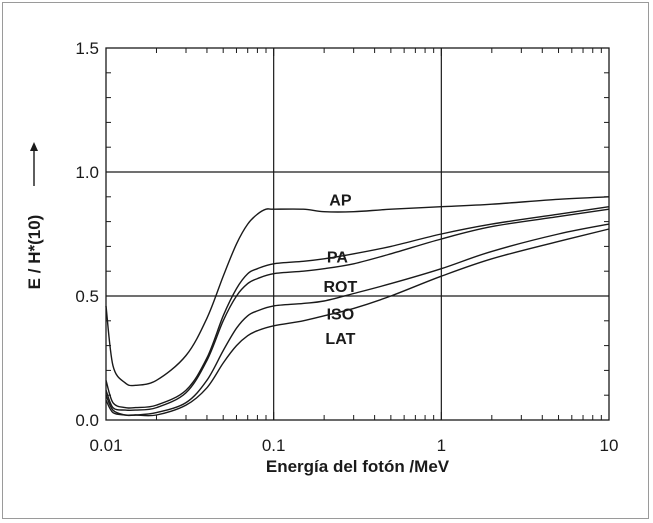 The width and height of the screenshot is (653, 523). Describe the element at coordinates (358, 466) in the screenshot. I see `x-axis-label: Energía del fotón /MeV` at that location.